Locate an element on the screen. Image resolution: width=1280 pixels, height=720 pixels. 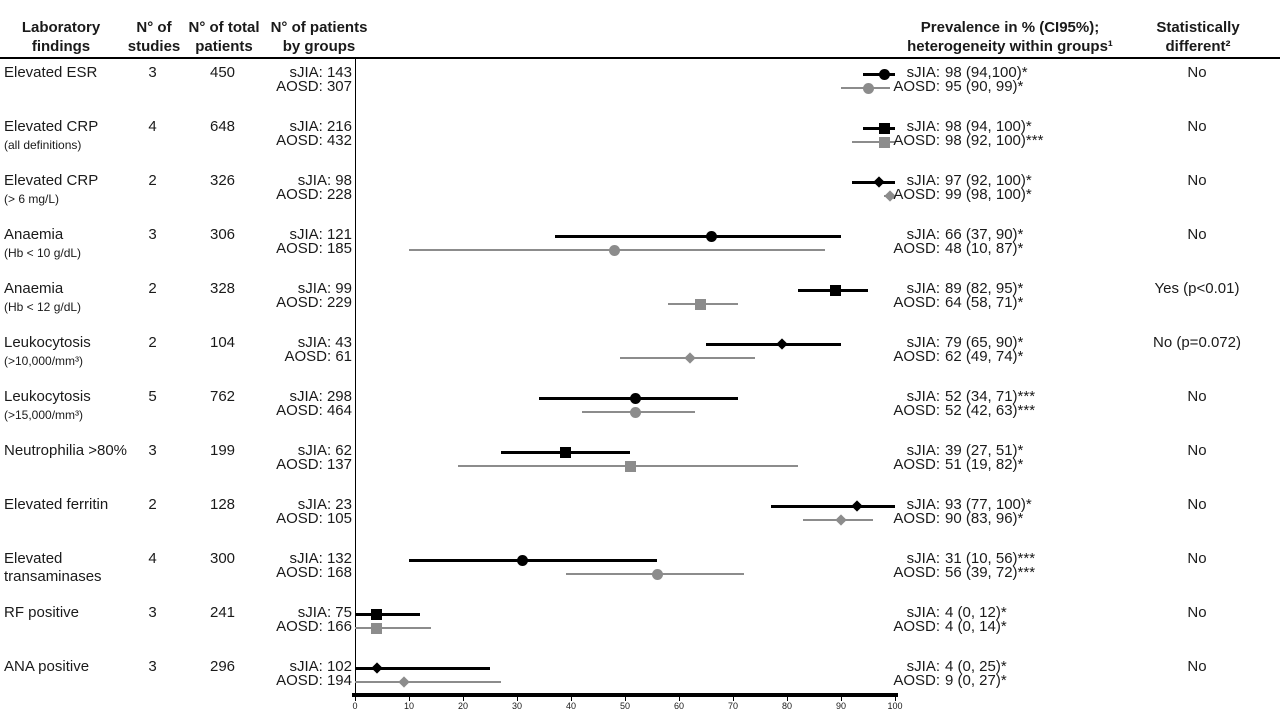
prevalence-value: 56 (39, 72)*** is located at coordinates (990, 572).